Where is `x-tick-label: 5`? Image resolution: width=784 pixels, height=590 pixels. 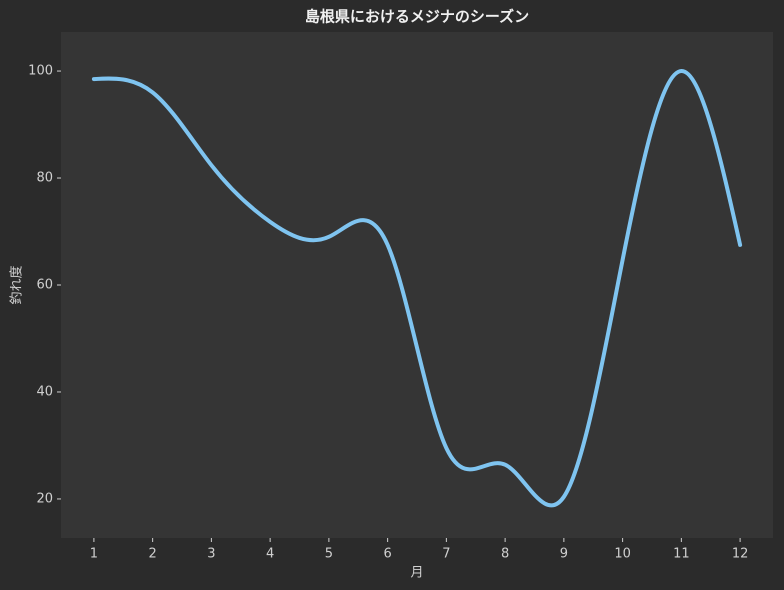
x-tick-label: 5 is located at coordinates (329, 554).